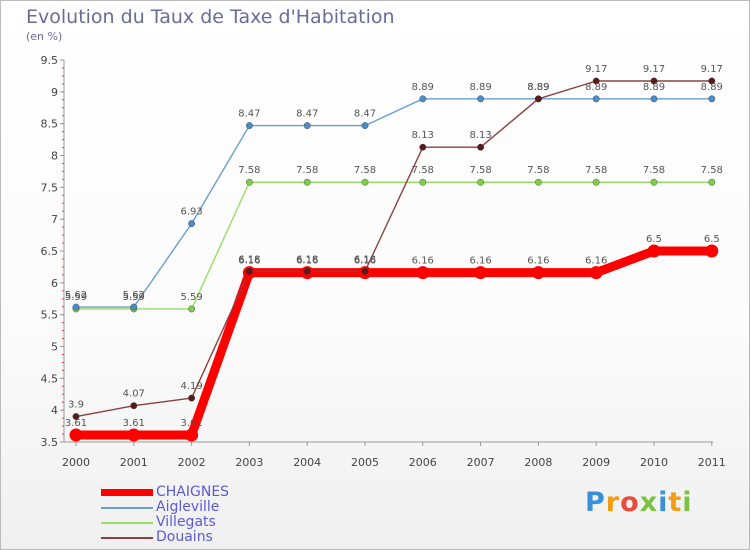 Image resolution: width=750 pixels, height=550 pixels. What do you see at coordinates (54, 219) in the screenshot?
I see `y-tick-label: 7` at bounding box center [54, 219].